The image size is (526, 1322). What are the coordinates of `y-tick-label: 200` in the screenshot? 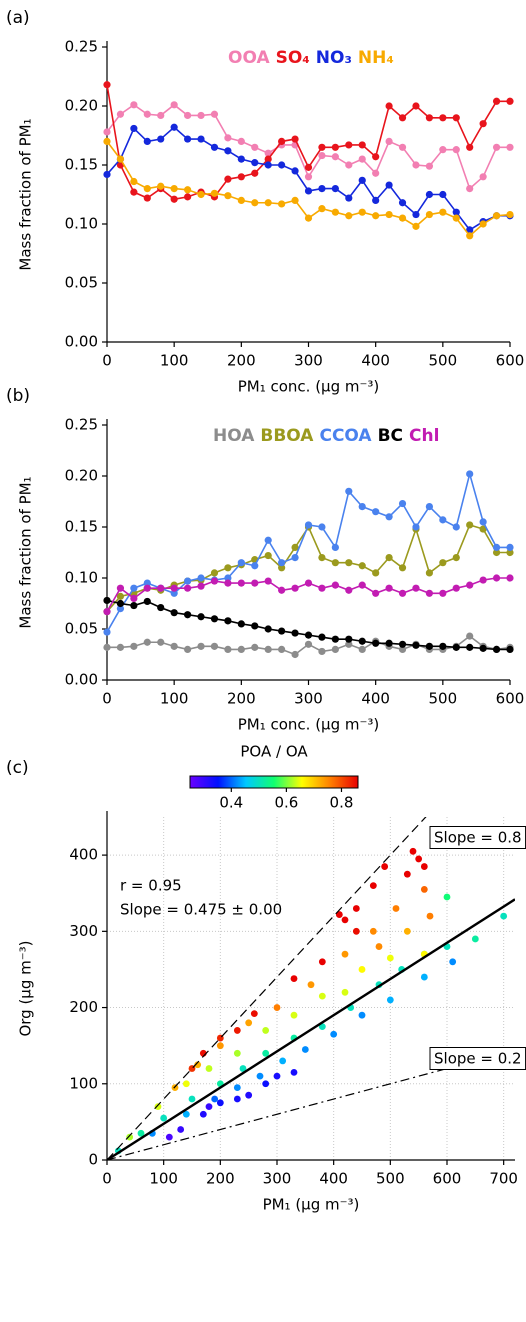 It's located at (83, 1007).